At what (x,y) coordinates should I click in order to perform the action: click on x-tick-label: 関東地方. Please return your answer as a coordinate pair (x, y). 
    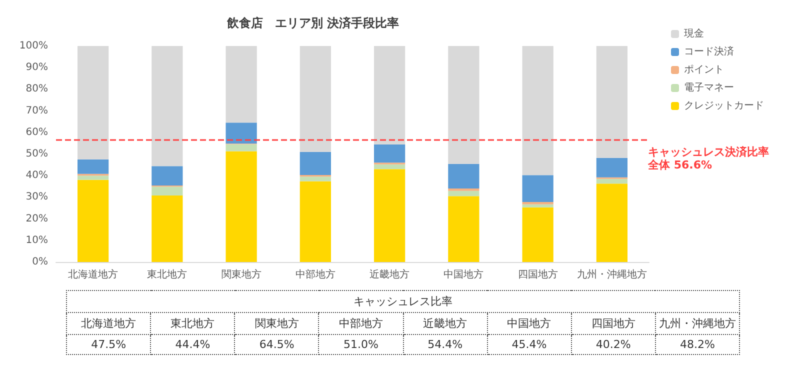
    Looking at the image, I should click on (241, 274).